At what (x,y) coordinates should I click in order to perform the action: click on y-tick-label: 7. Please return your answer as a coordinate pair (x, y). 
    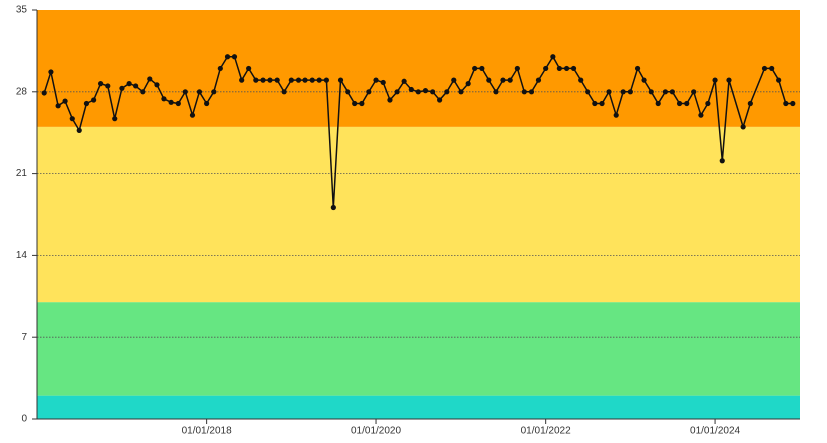
    Looking at the image, I should click on (24, 337).